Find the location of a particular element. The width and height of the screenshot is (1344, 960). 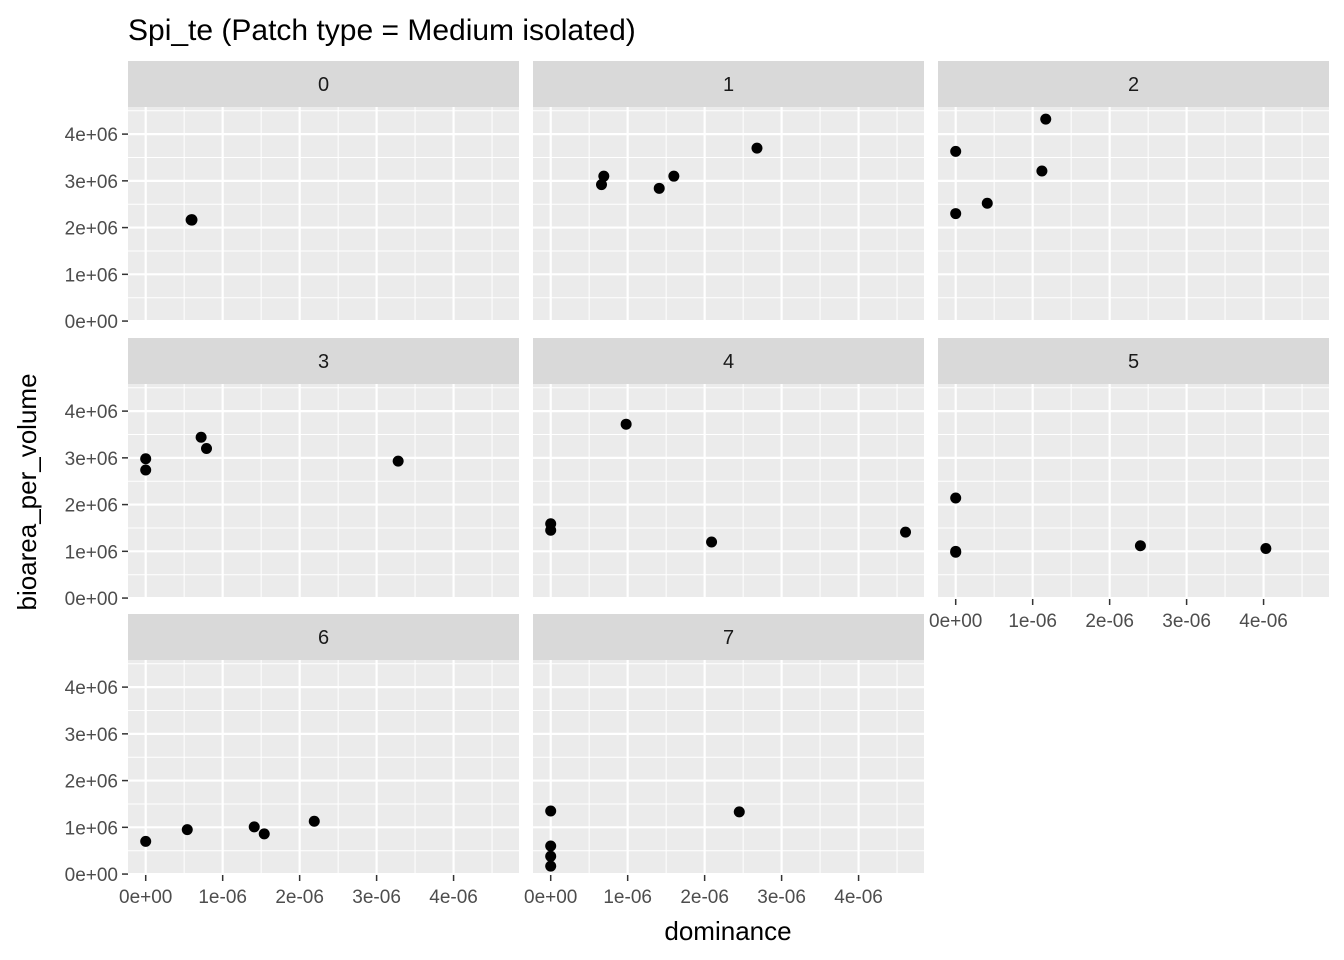

facet-panel-3: 3 0e+00 1e+06 2e+06 3e+06 4e+06 is located at coordinates (292, 474).